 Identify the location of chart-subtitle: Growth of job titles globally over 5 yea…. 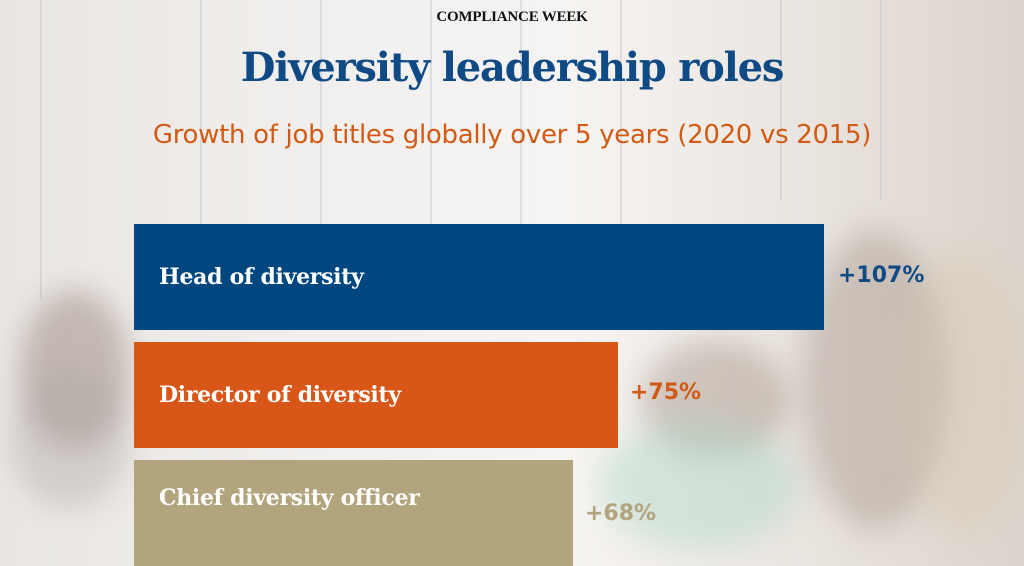
(512, 135).